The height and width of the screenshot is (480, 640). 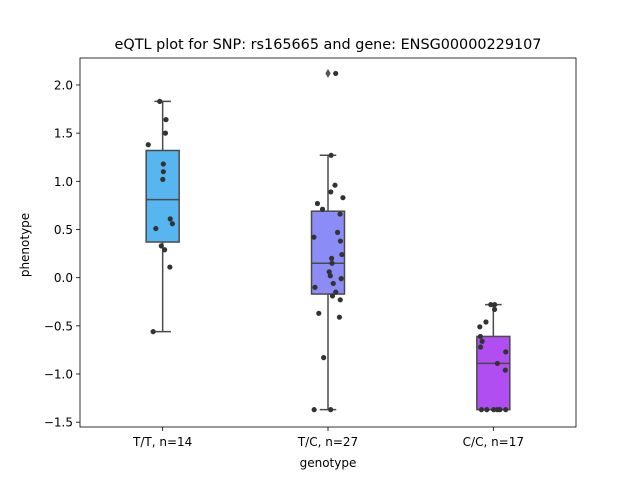 I want to click on outlier-marker, so click(x=328, y=73).